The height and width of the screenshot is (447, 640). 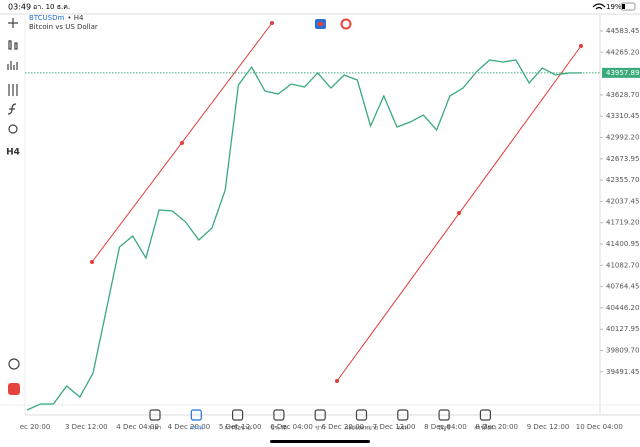 What do you see at coordinates (14, 364) in the screenshot?
I see `zoom-tool` at bounding box center [14, 364].